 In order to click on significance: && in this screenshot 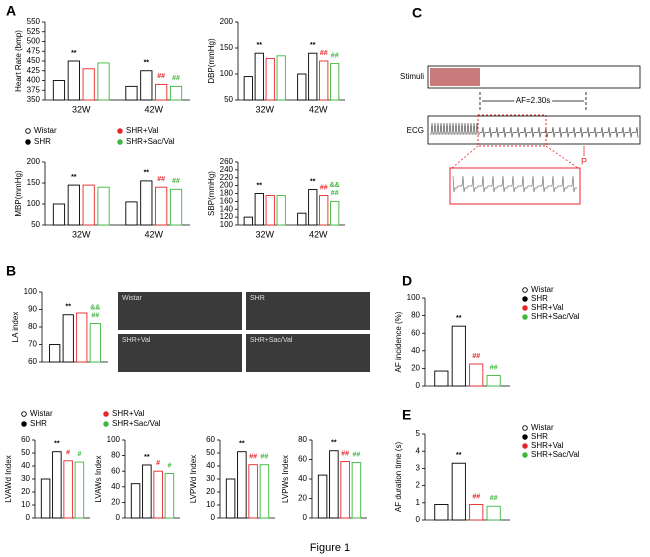, I will do `click(335, 185)`.